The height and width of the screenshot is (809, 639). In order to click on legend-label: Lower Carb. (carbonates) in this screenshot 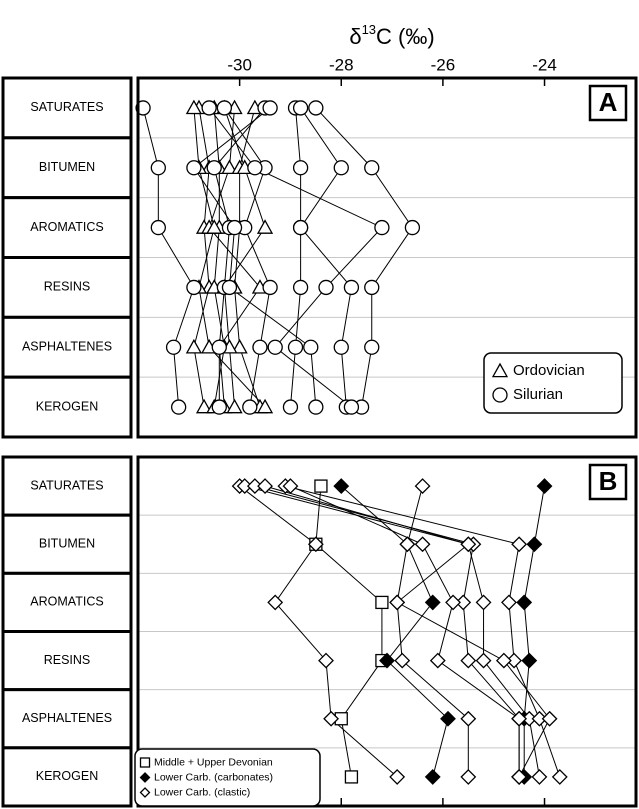, I will do `click(213, 777)`.